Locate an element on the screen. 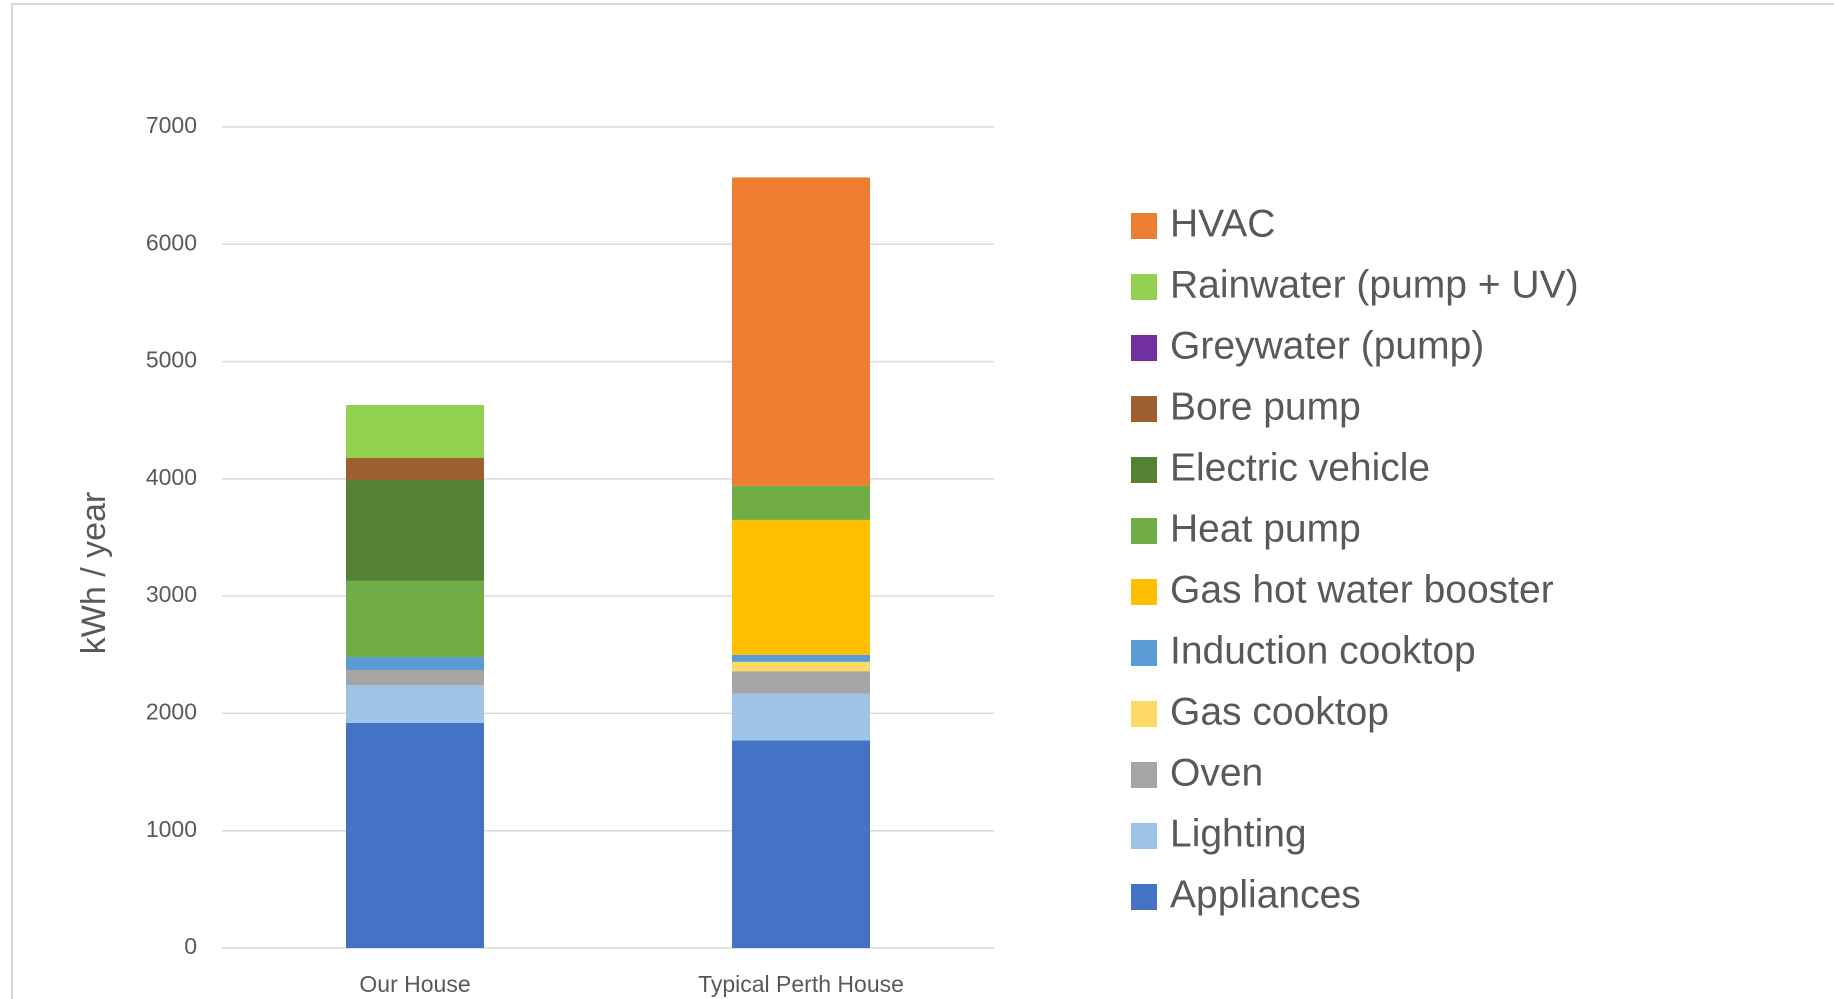  y-tick-label: 2000 is located at coordinates (171, 712).